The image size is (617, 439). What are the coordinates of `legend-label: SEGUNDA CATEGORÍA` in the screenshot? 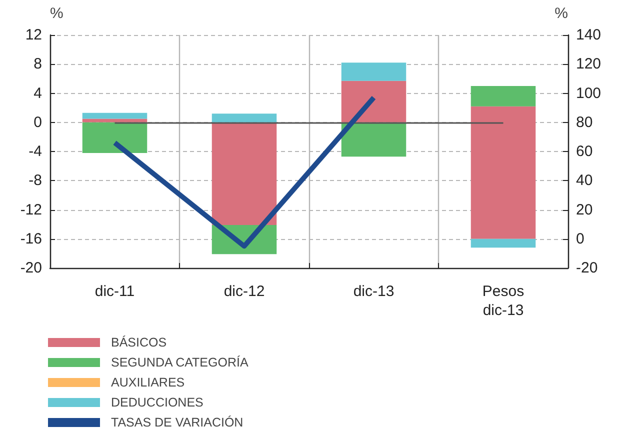 It's located at (180, 363).